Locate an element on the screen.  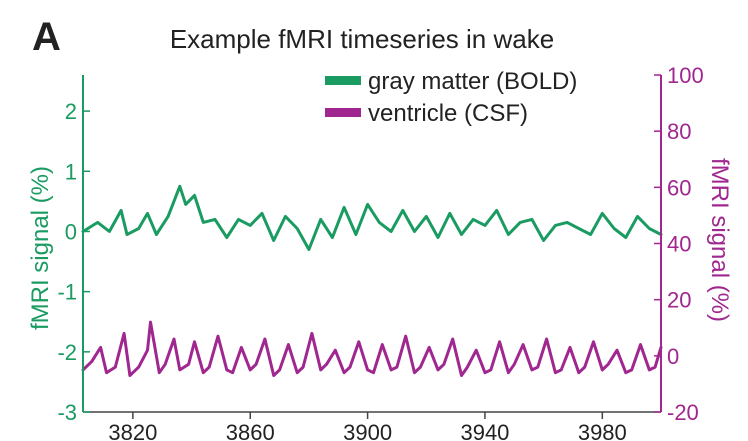
right-axis-label: fMRI signal (%) is located at coordinates (719, 240).